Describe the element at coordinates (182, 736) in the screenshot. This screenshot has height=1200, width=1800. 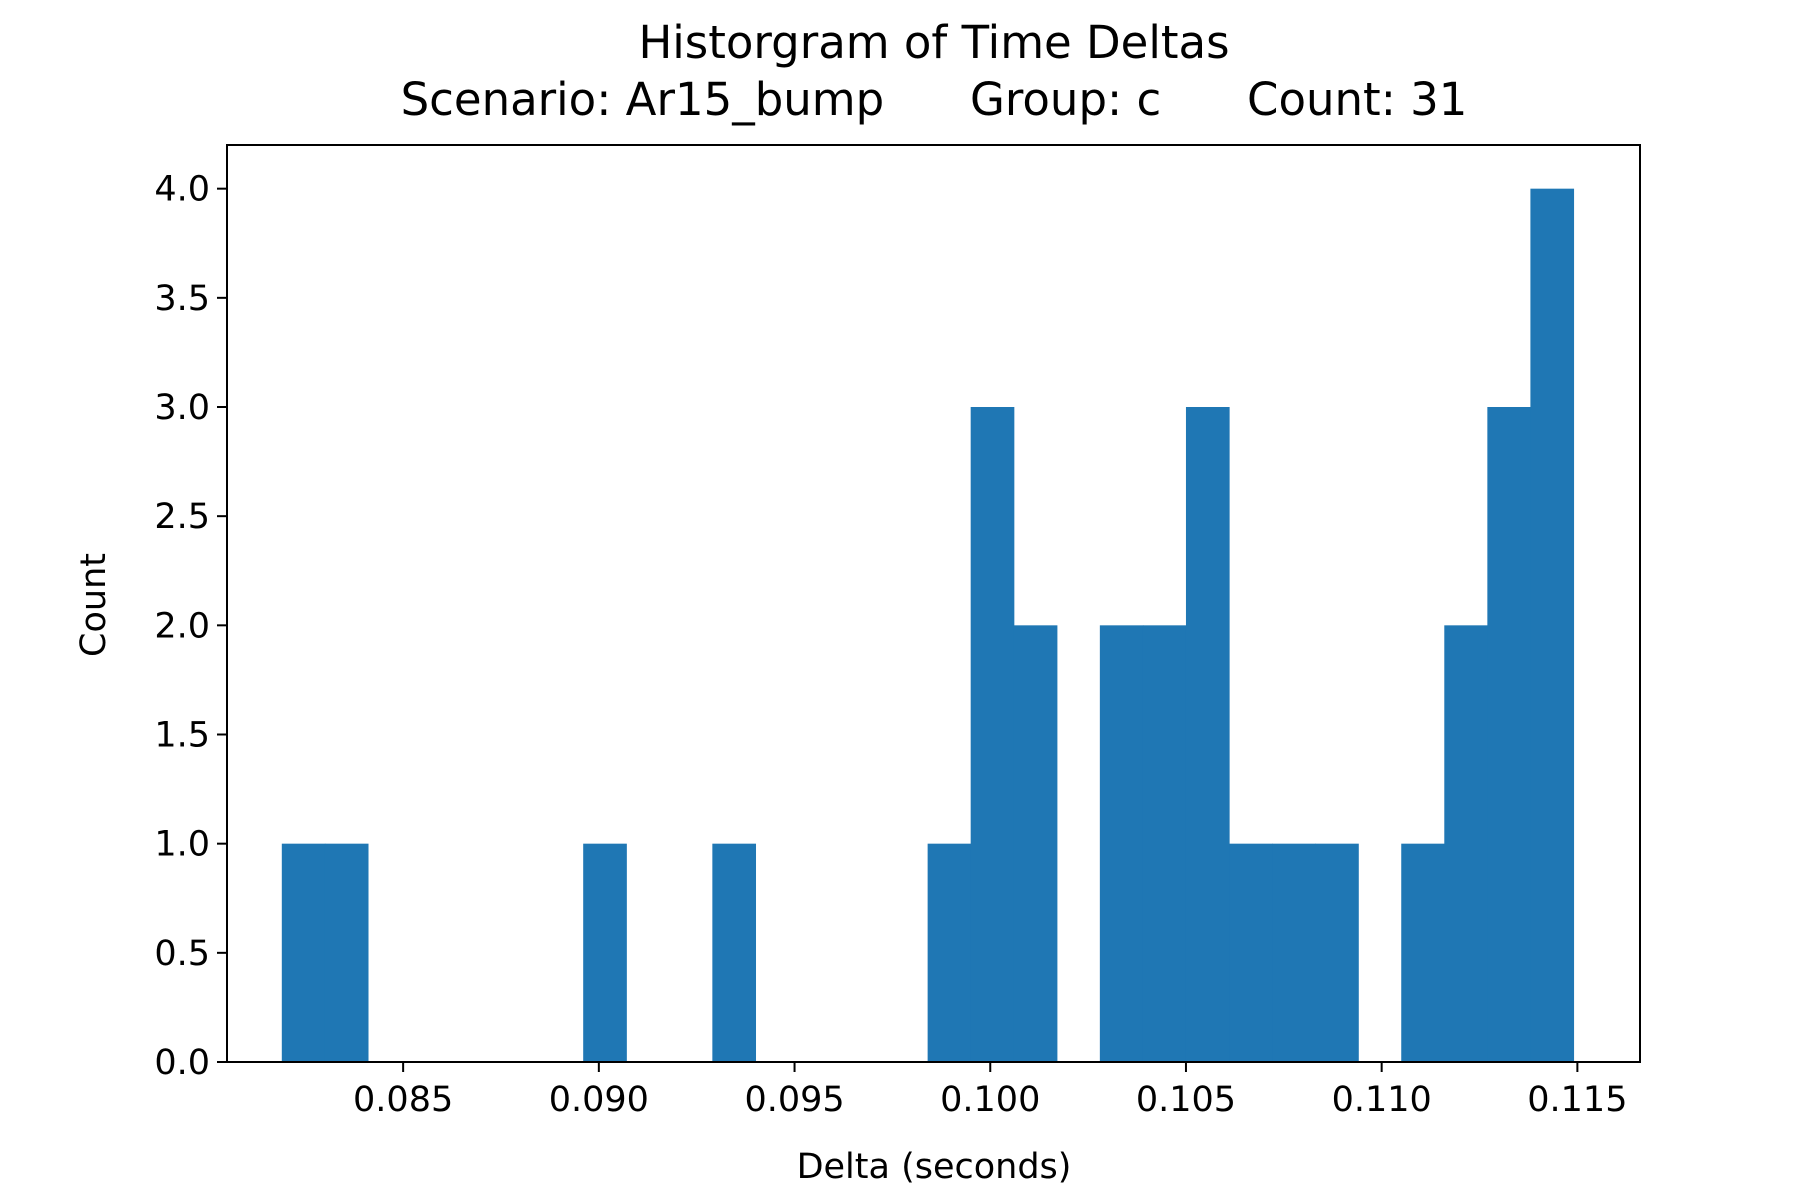
I see `y-tick-label: 1.5` at that location.